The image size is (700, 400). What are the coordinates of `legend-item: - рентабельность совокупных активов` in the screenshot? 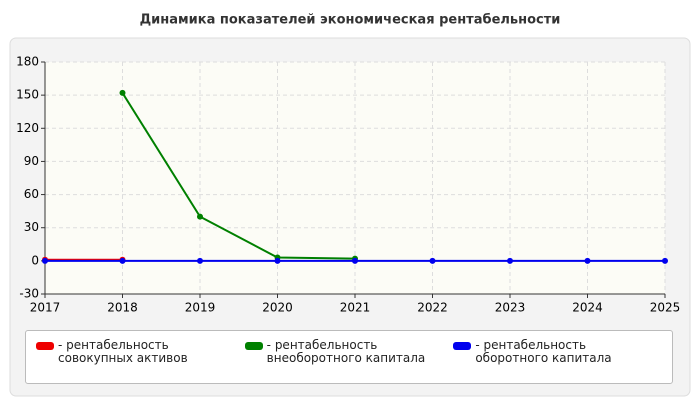 It's located at (140, 357).